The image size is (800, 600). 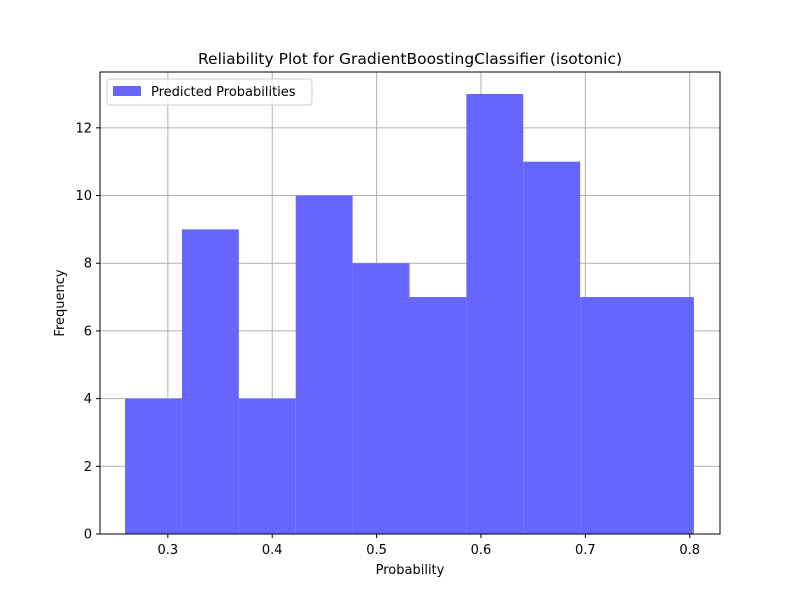 What do you see at coordinates (88, 535) in the screenshot?
I see `y-tick-label: 0` at bounding box center [88, 535].